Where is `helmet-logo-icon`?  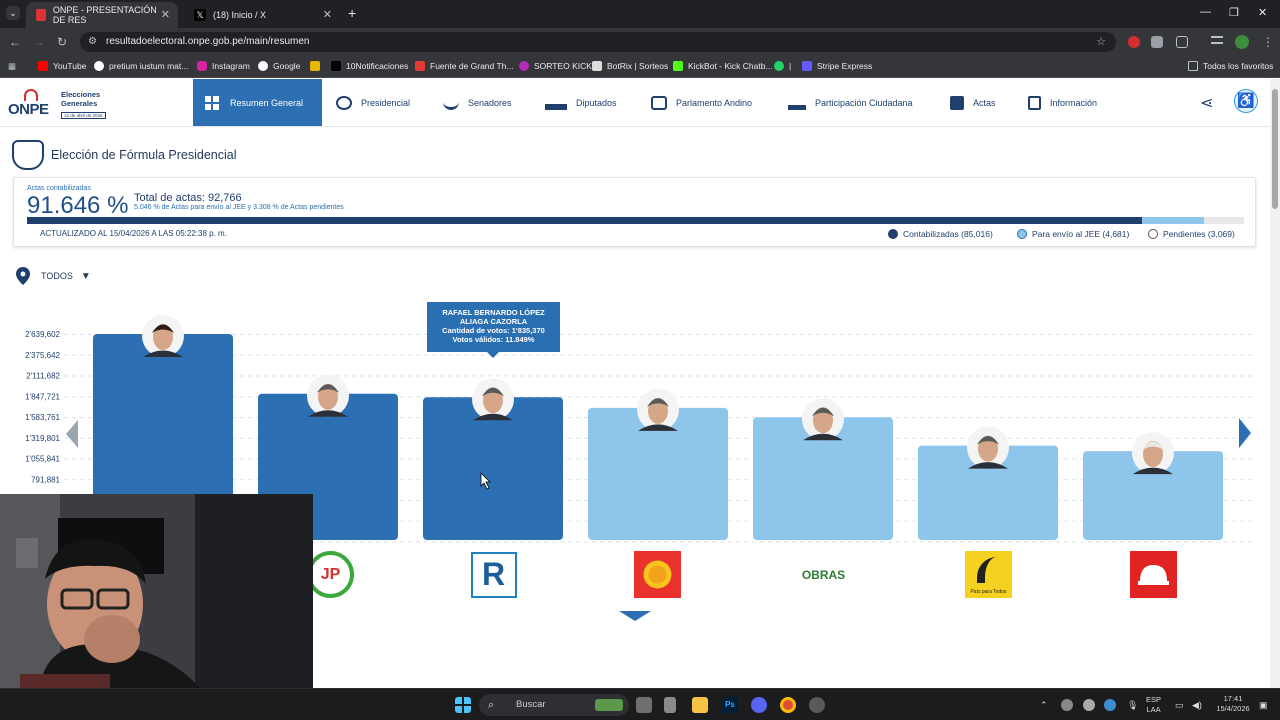
helmet-logo-icon is located at coordinates (1153, 574).